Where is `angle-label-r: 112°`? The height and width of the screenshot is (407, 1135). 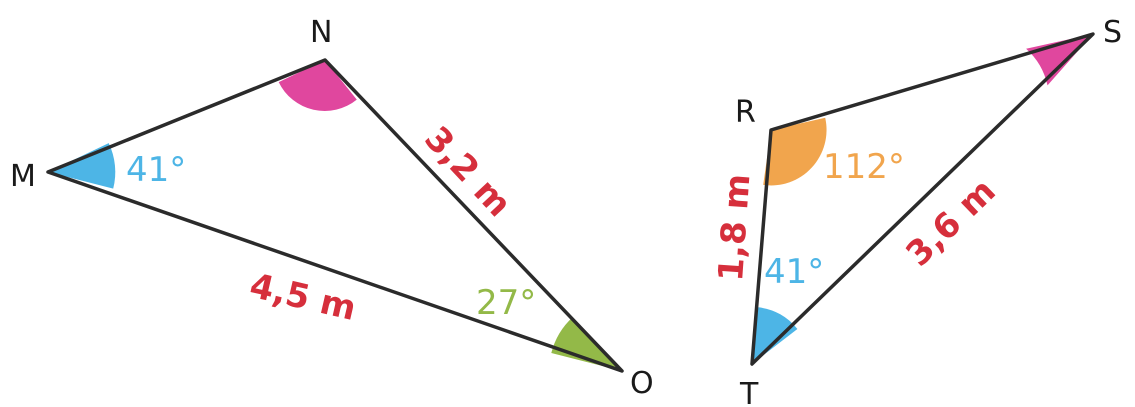 angle-label-r: 112° is located at coordinates (864, 167).